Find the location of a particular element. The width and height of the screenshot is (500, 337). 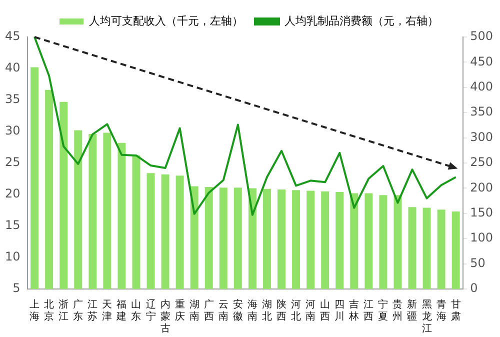

y2-tick-label: 50 is located at coordinates (478, 263).